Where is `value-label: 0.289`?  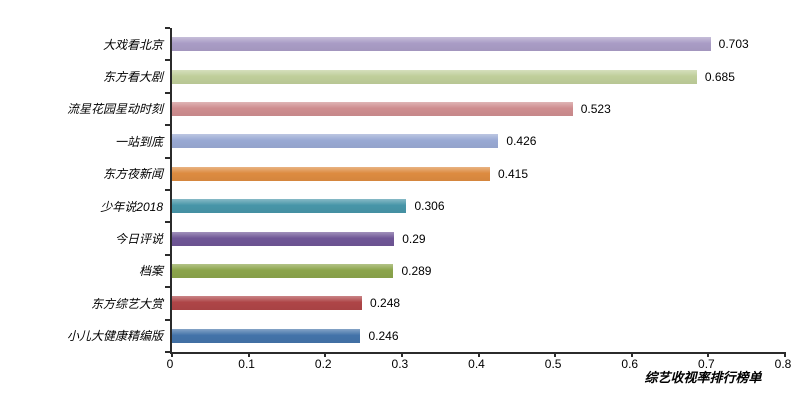 value-label: 0.289 is located at coordinates (416, 270).